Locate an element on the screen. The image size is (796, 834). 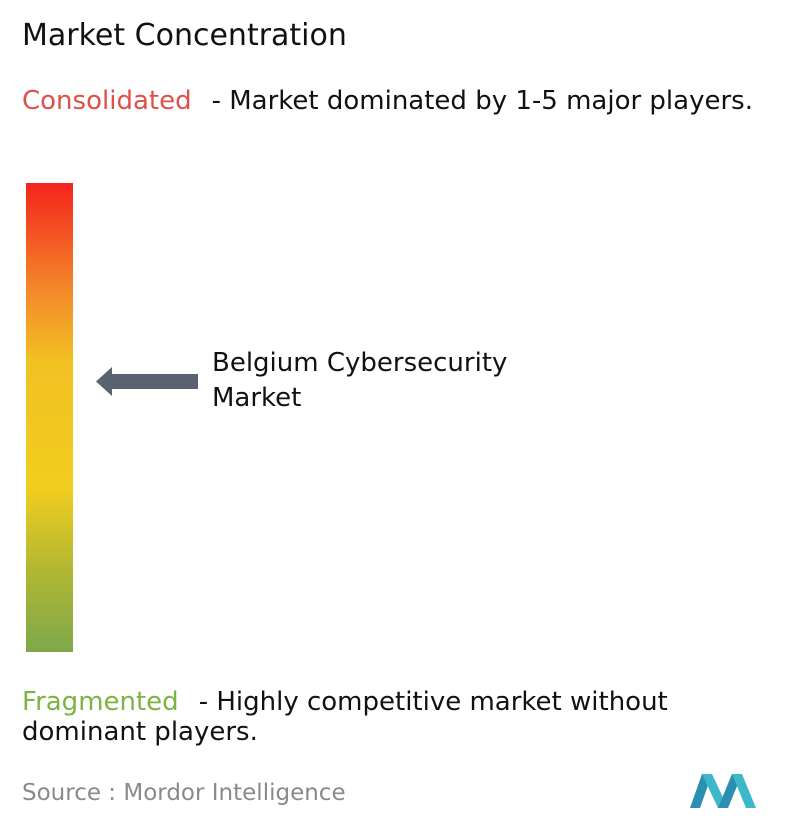
title: Market Concentration is located at coordinates (184, 35).